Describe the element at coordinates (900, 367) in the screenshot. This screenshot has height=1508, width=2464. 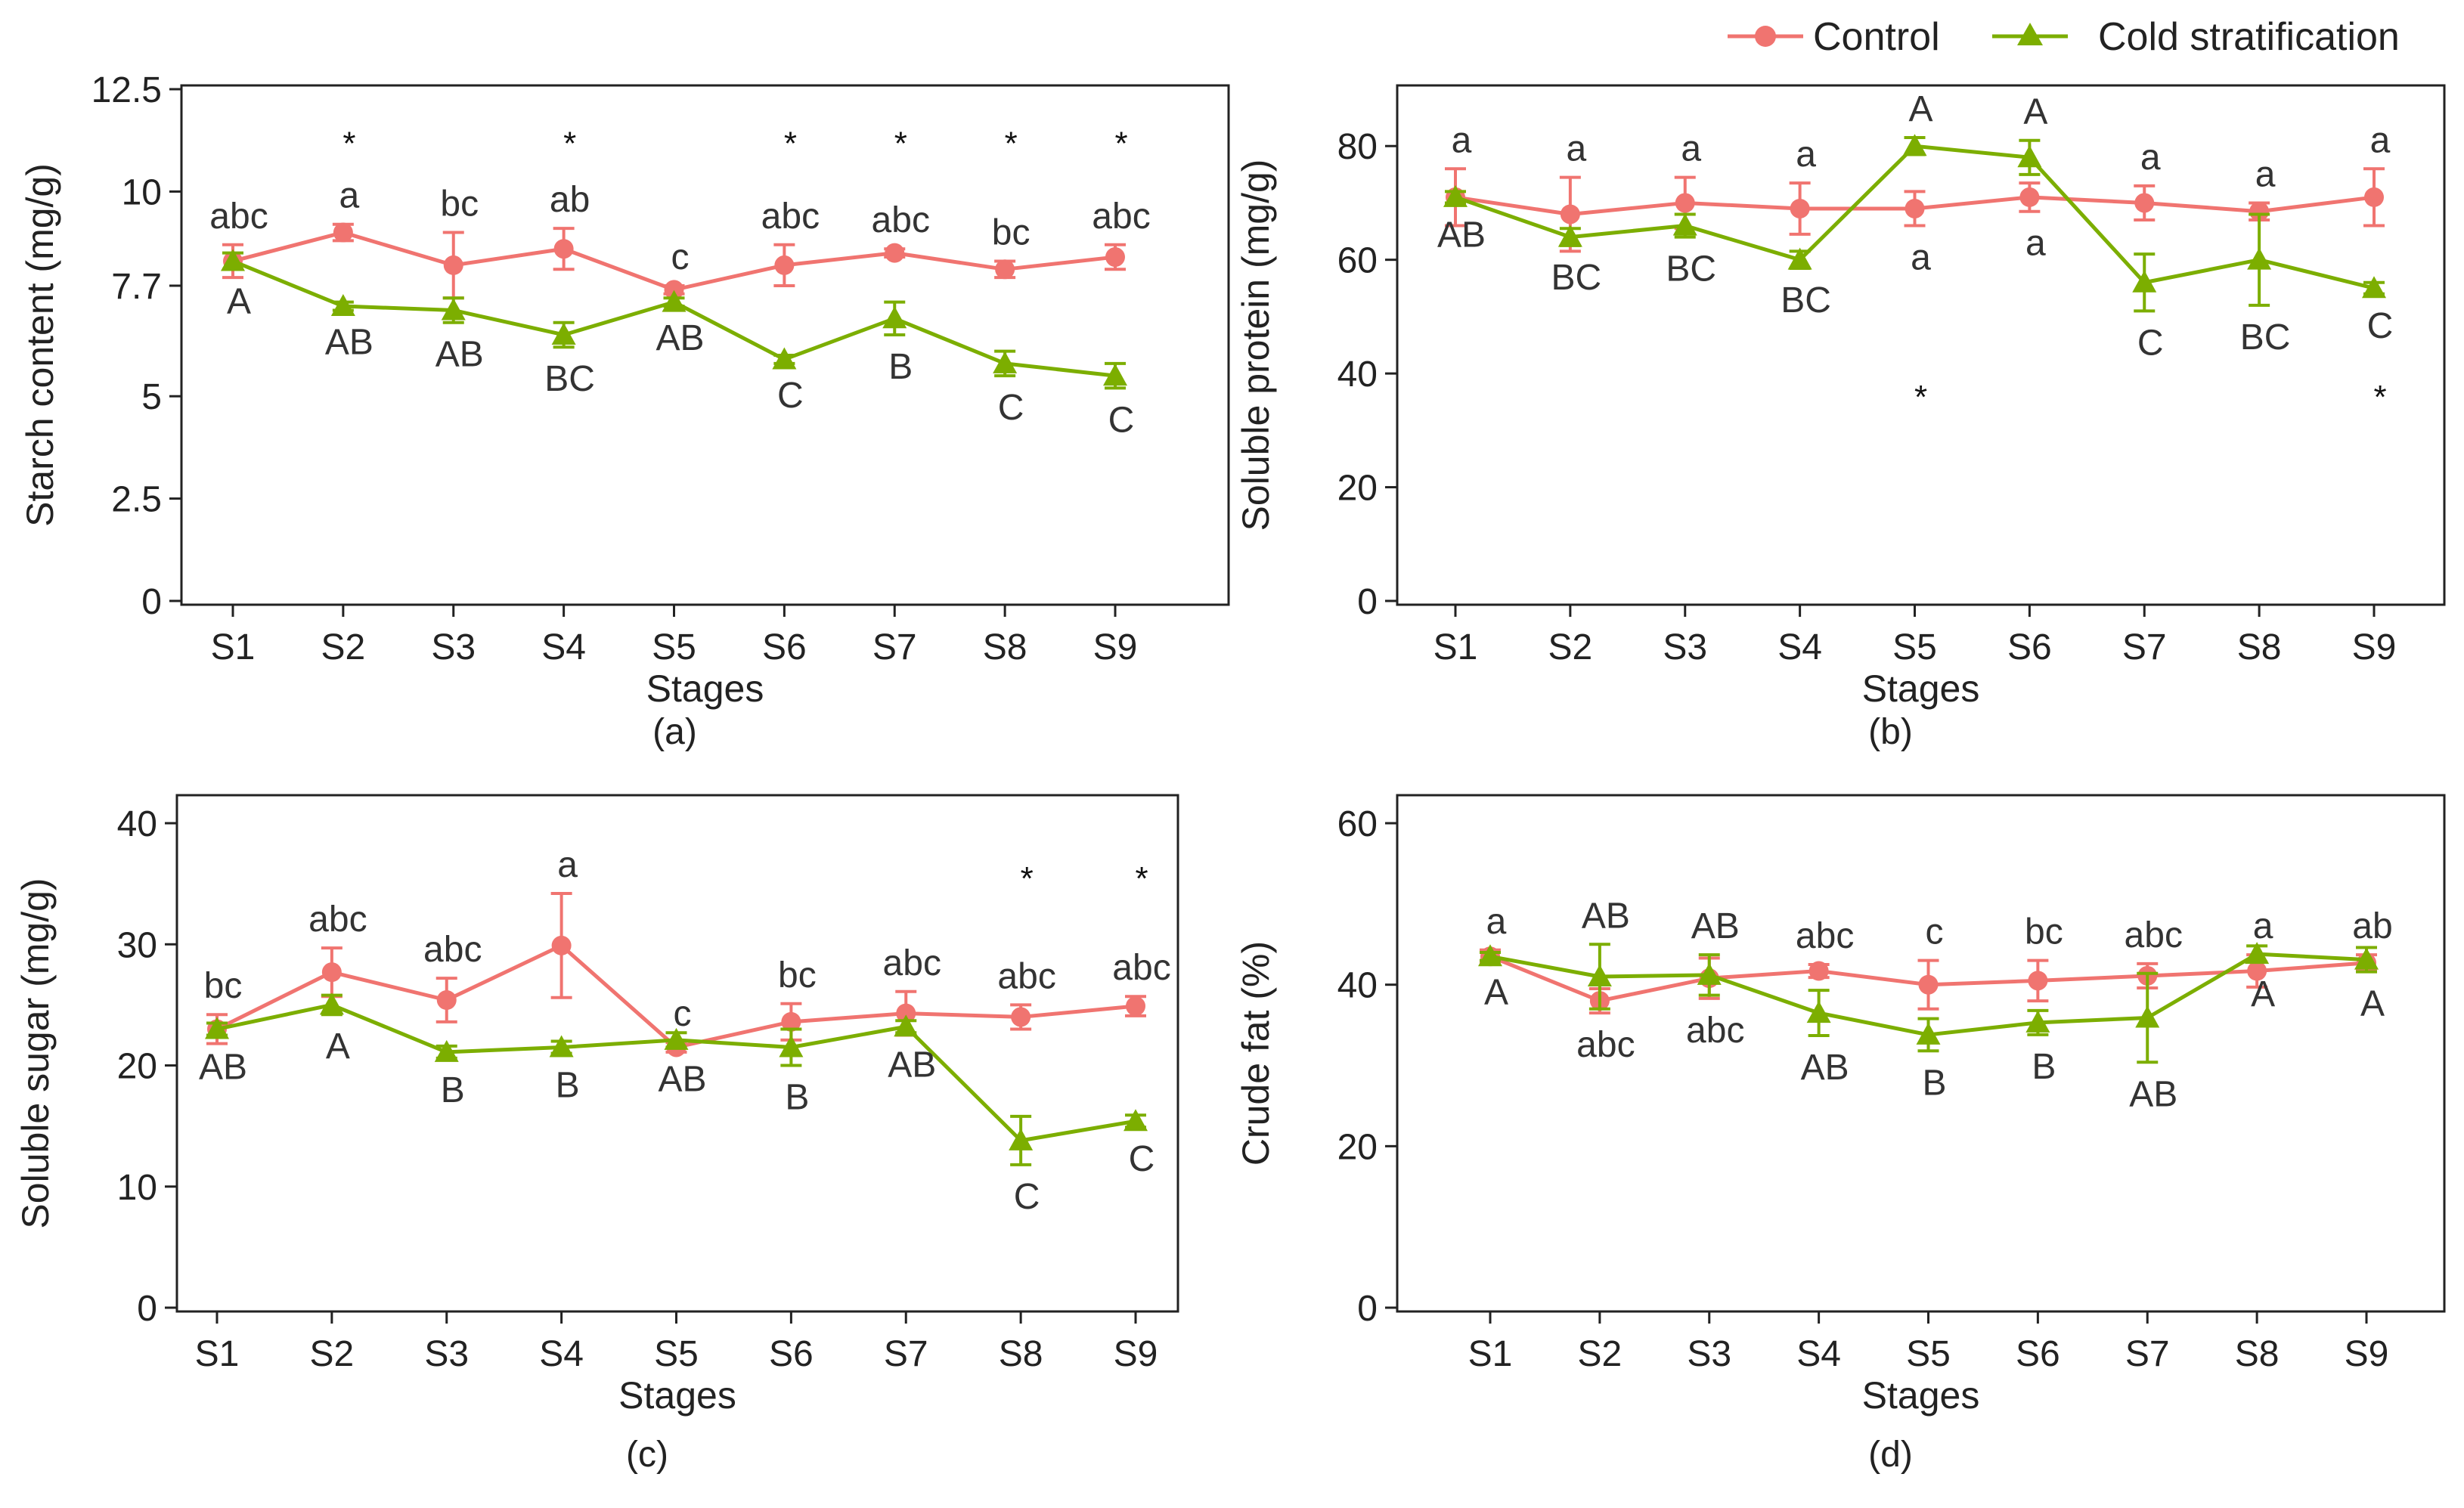
I see `significance-letter: B` at that location.